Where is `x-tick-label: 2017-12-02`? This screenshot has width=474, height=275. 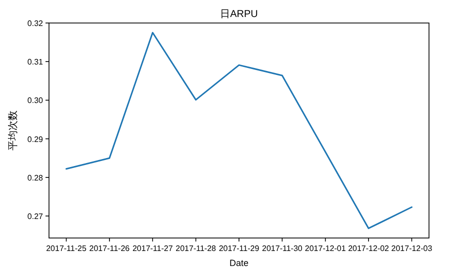 x-tick-label: 2017-12-02 is located at coordinates (369, 248).